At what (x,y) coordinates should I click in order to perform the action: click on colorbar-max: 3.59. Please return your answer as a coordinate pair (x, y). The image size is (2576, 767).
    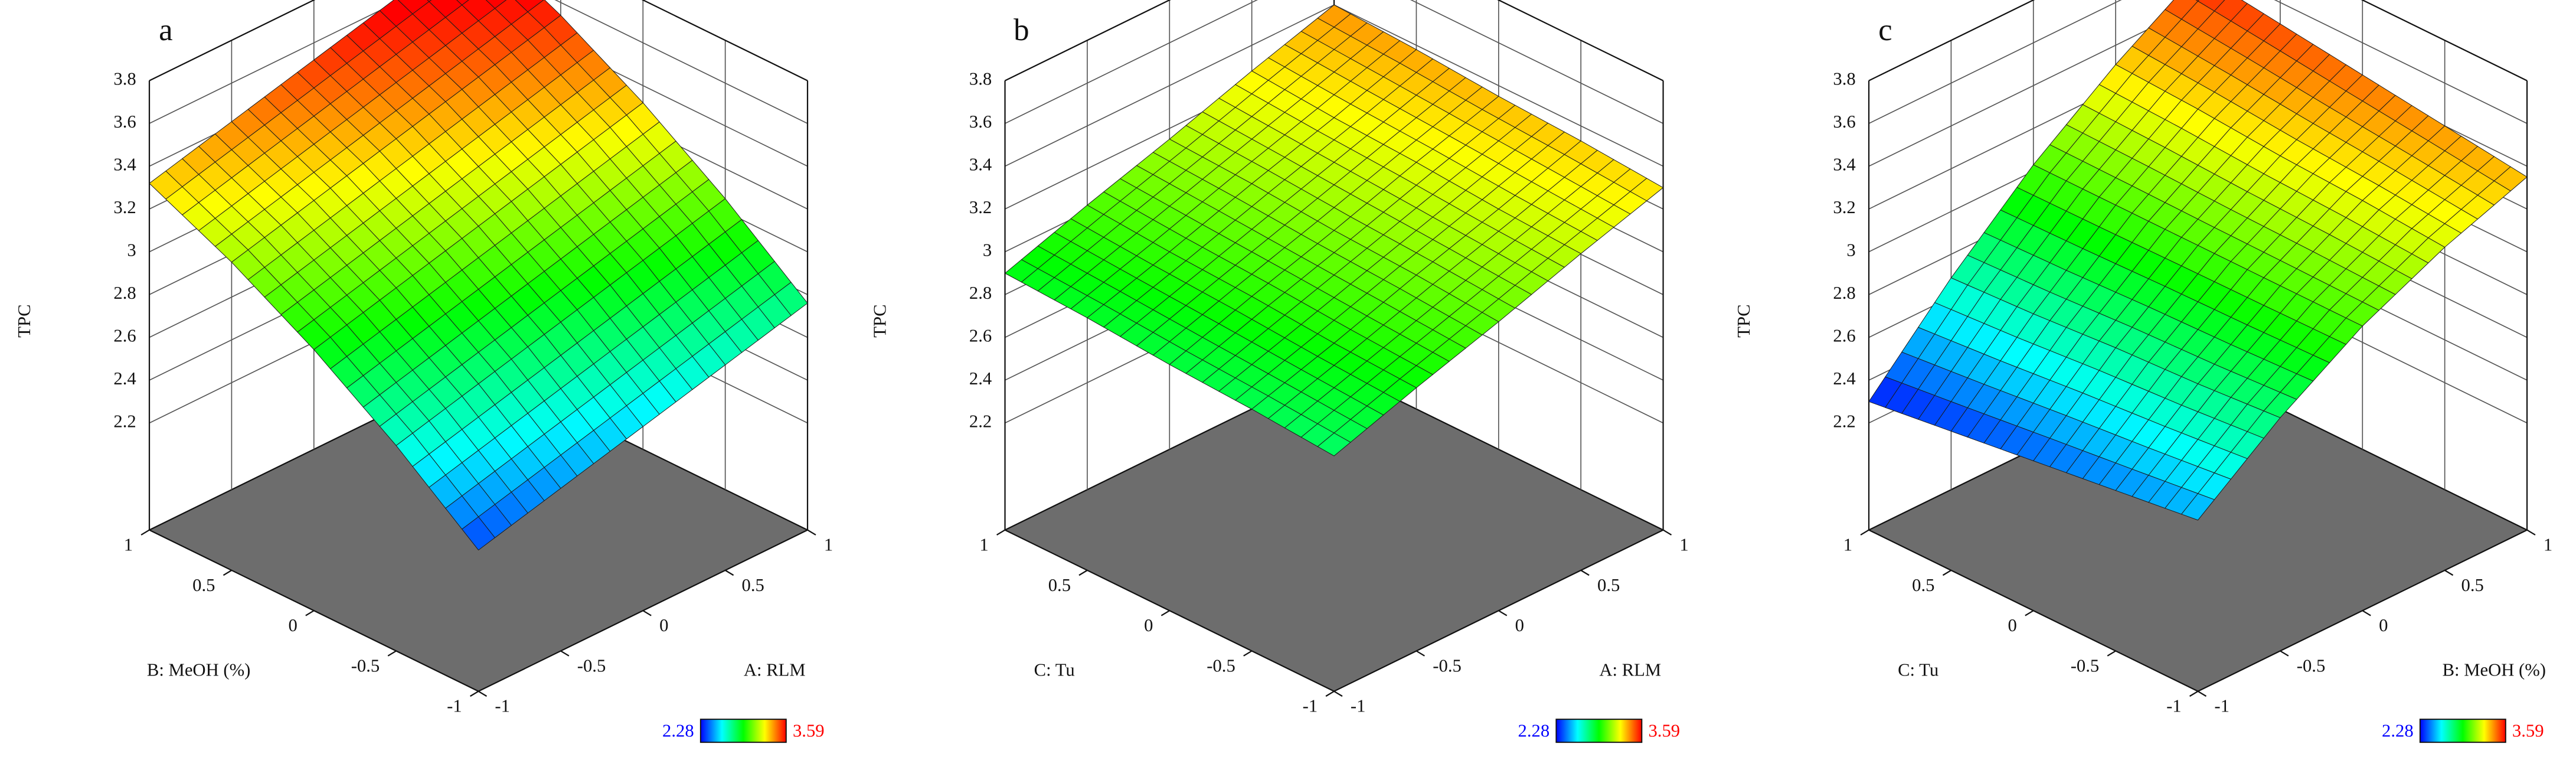
    Looking at the image, I should click on (1664, 730).